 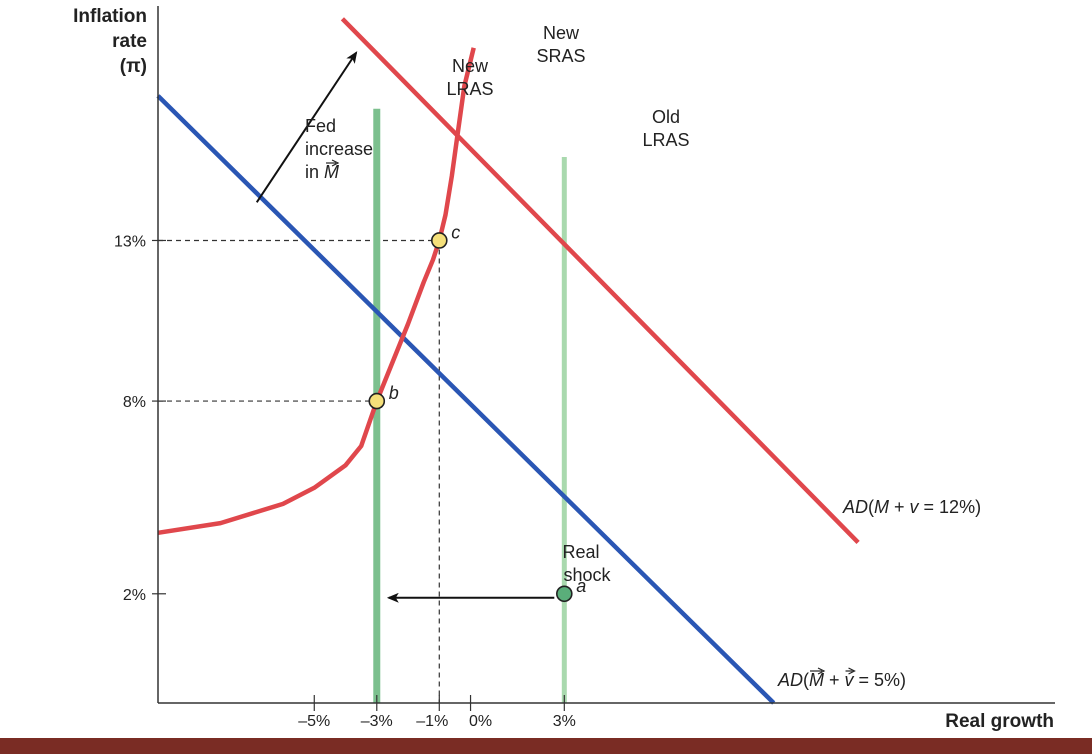 What do you see at coordinates (564, 721) in the screenshot?
I see `x-tick-label: 3%` at bounding box center [564, 721].